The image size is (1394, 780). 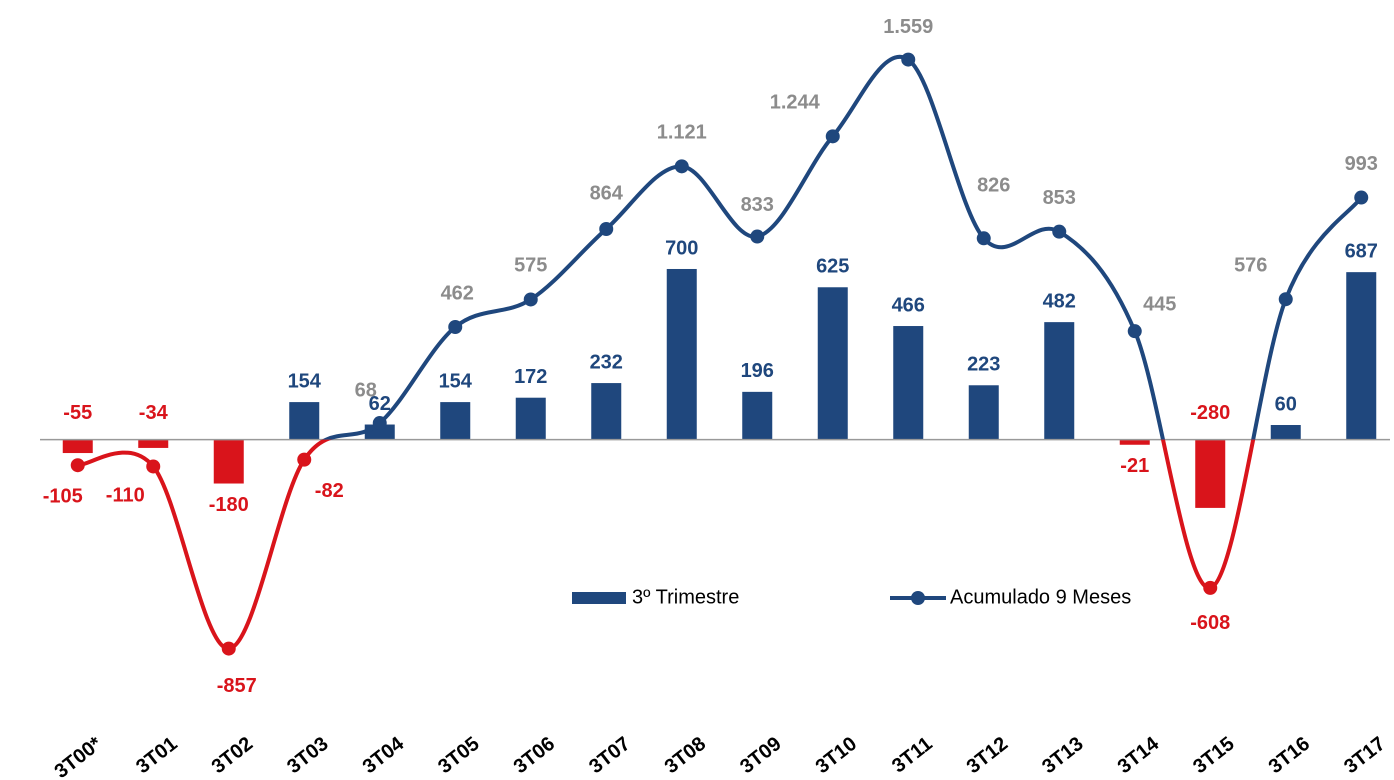 What do you see at coordinates (307, 755) in the screenshot?
I see `x-tick-label: 3T03` at bounding box center [307, 755].